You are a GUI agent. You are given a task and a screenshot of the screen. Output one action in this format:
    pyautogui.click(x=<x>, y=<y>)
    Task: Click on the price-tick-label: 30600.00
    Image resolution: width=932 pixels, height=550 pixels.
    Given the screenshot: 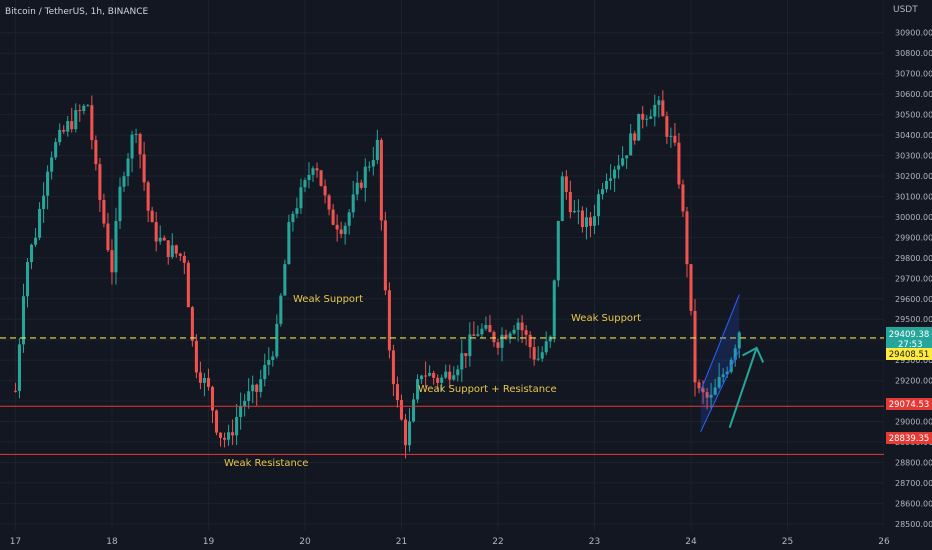 What is the action you would take?
    pyautogui.click(x=913, y=94)
    